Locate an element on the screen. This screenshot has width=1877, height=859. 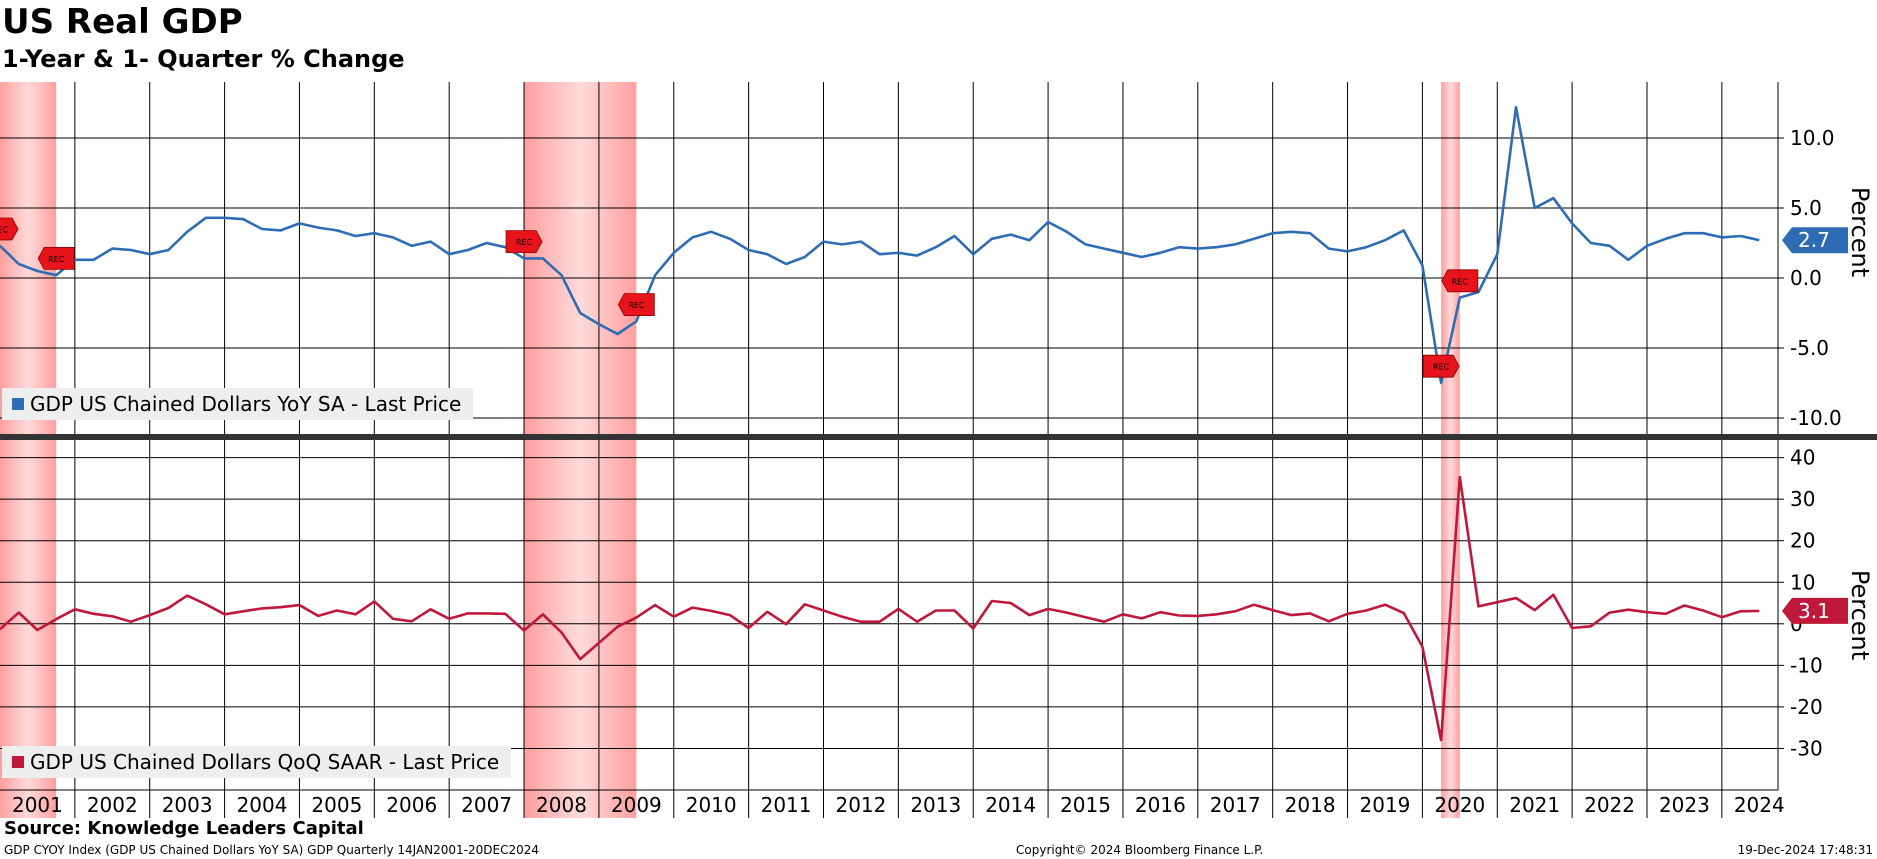
chart-title: US Real GDP is located at coordinates (122, 22).